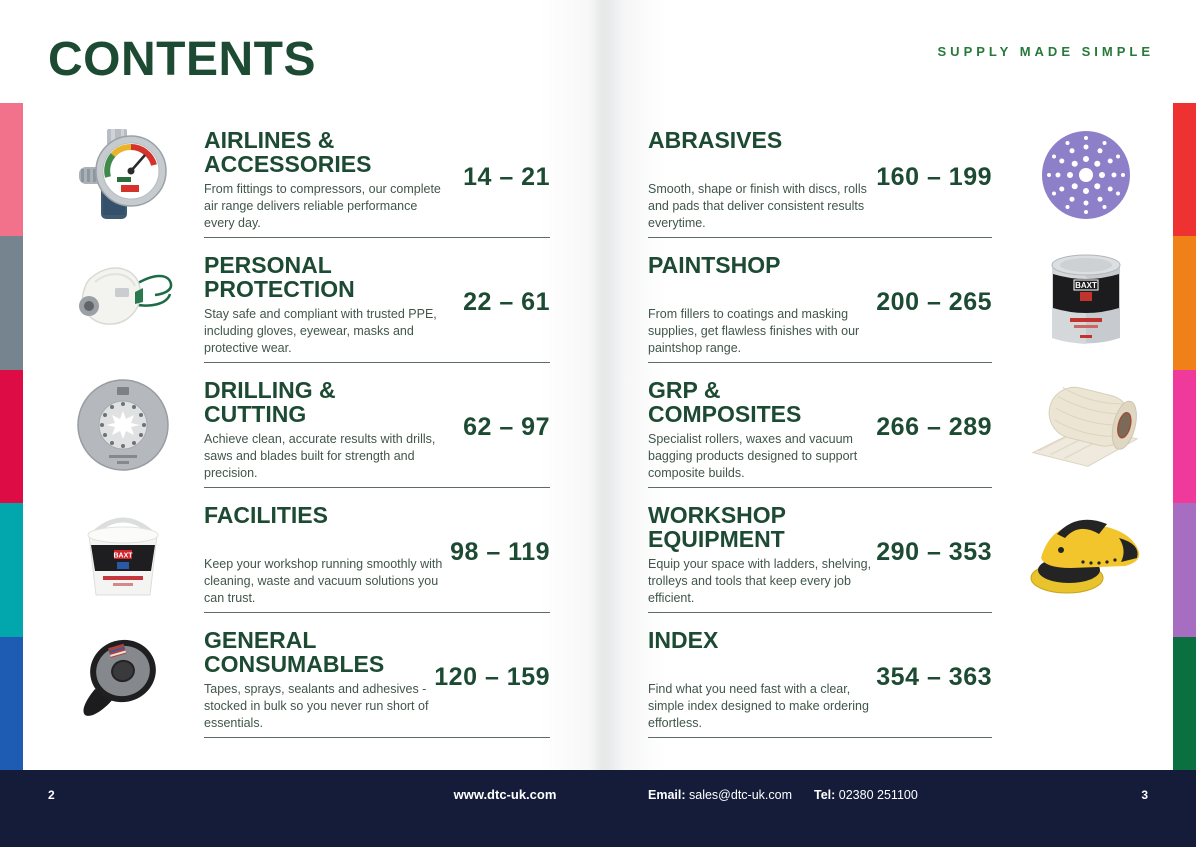 The width and height of the screenshot is (1196, 847). I want to click on stripe-green, so click(1184, 703).